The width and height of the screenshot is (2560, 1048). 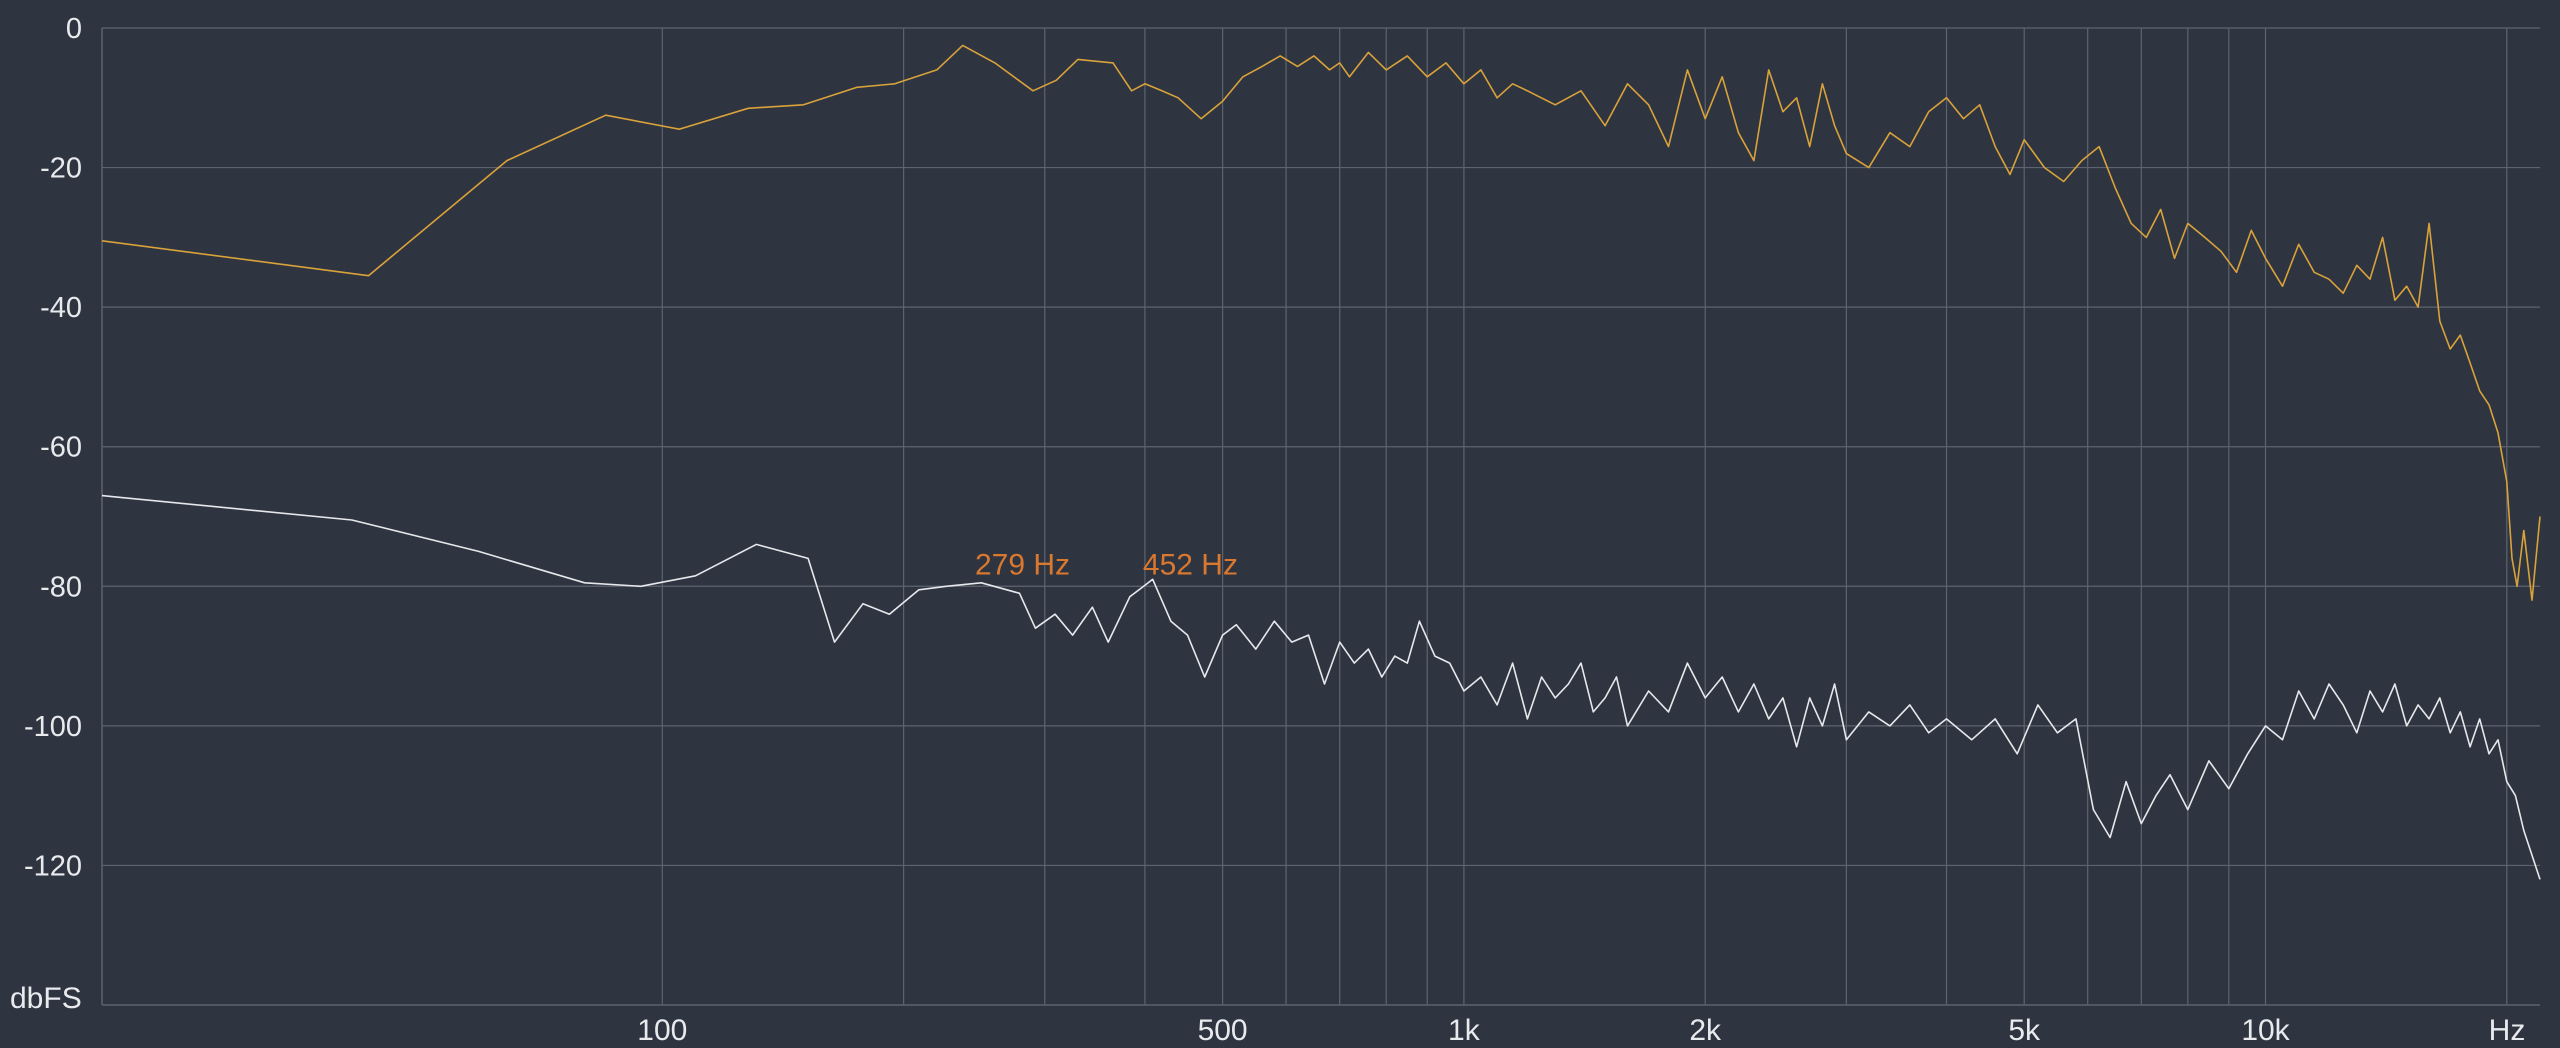 I want to click on x-unit-label: Hz, so click(x=2507, y=1030).